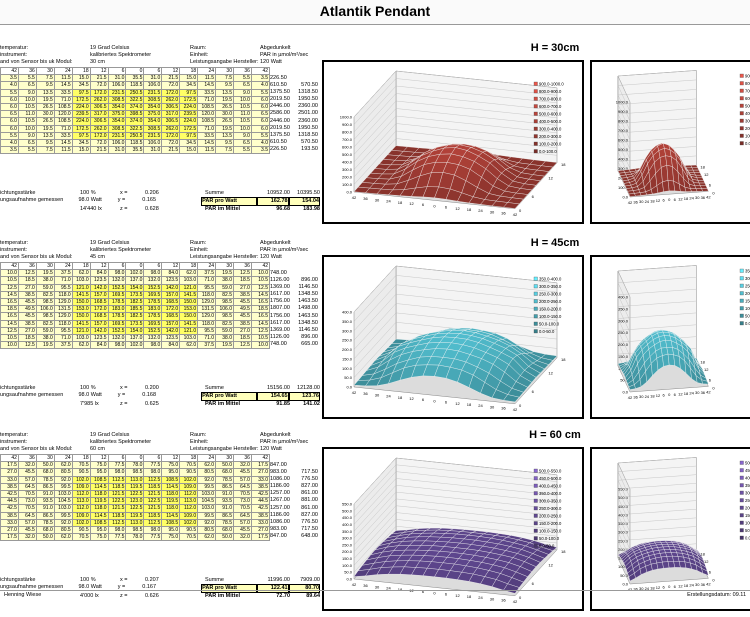 The image size is (750, 617). Describe the element at coordinates (747, 128) in the screenshot. I see `legend-label: 200.0-300.0` at that location.